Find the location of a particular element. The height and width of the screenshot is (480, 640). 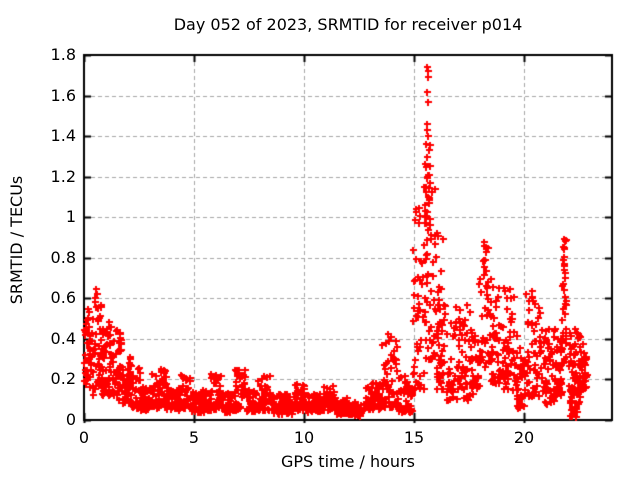

y-tick-label: 0.8 is located at coordinates (63, 257).